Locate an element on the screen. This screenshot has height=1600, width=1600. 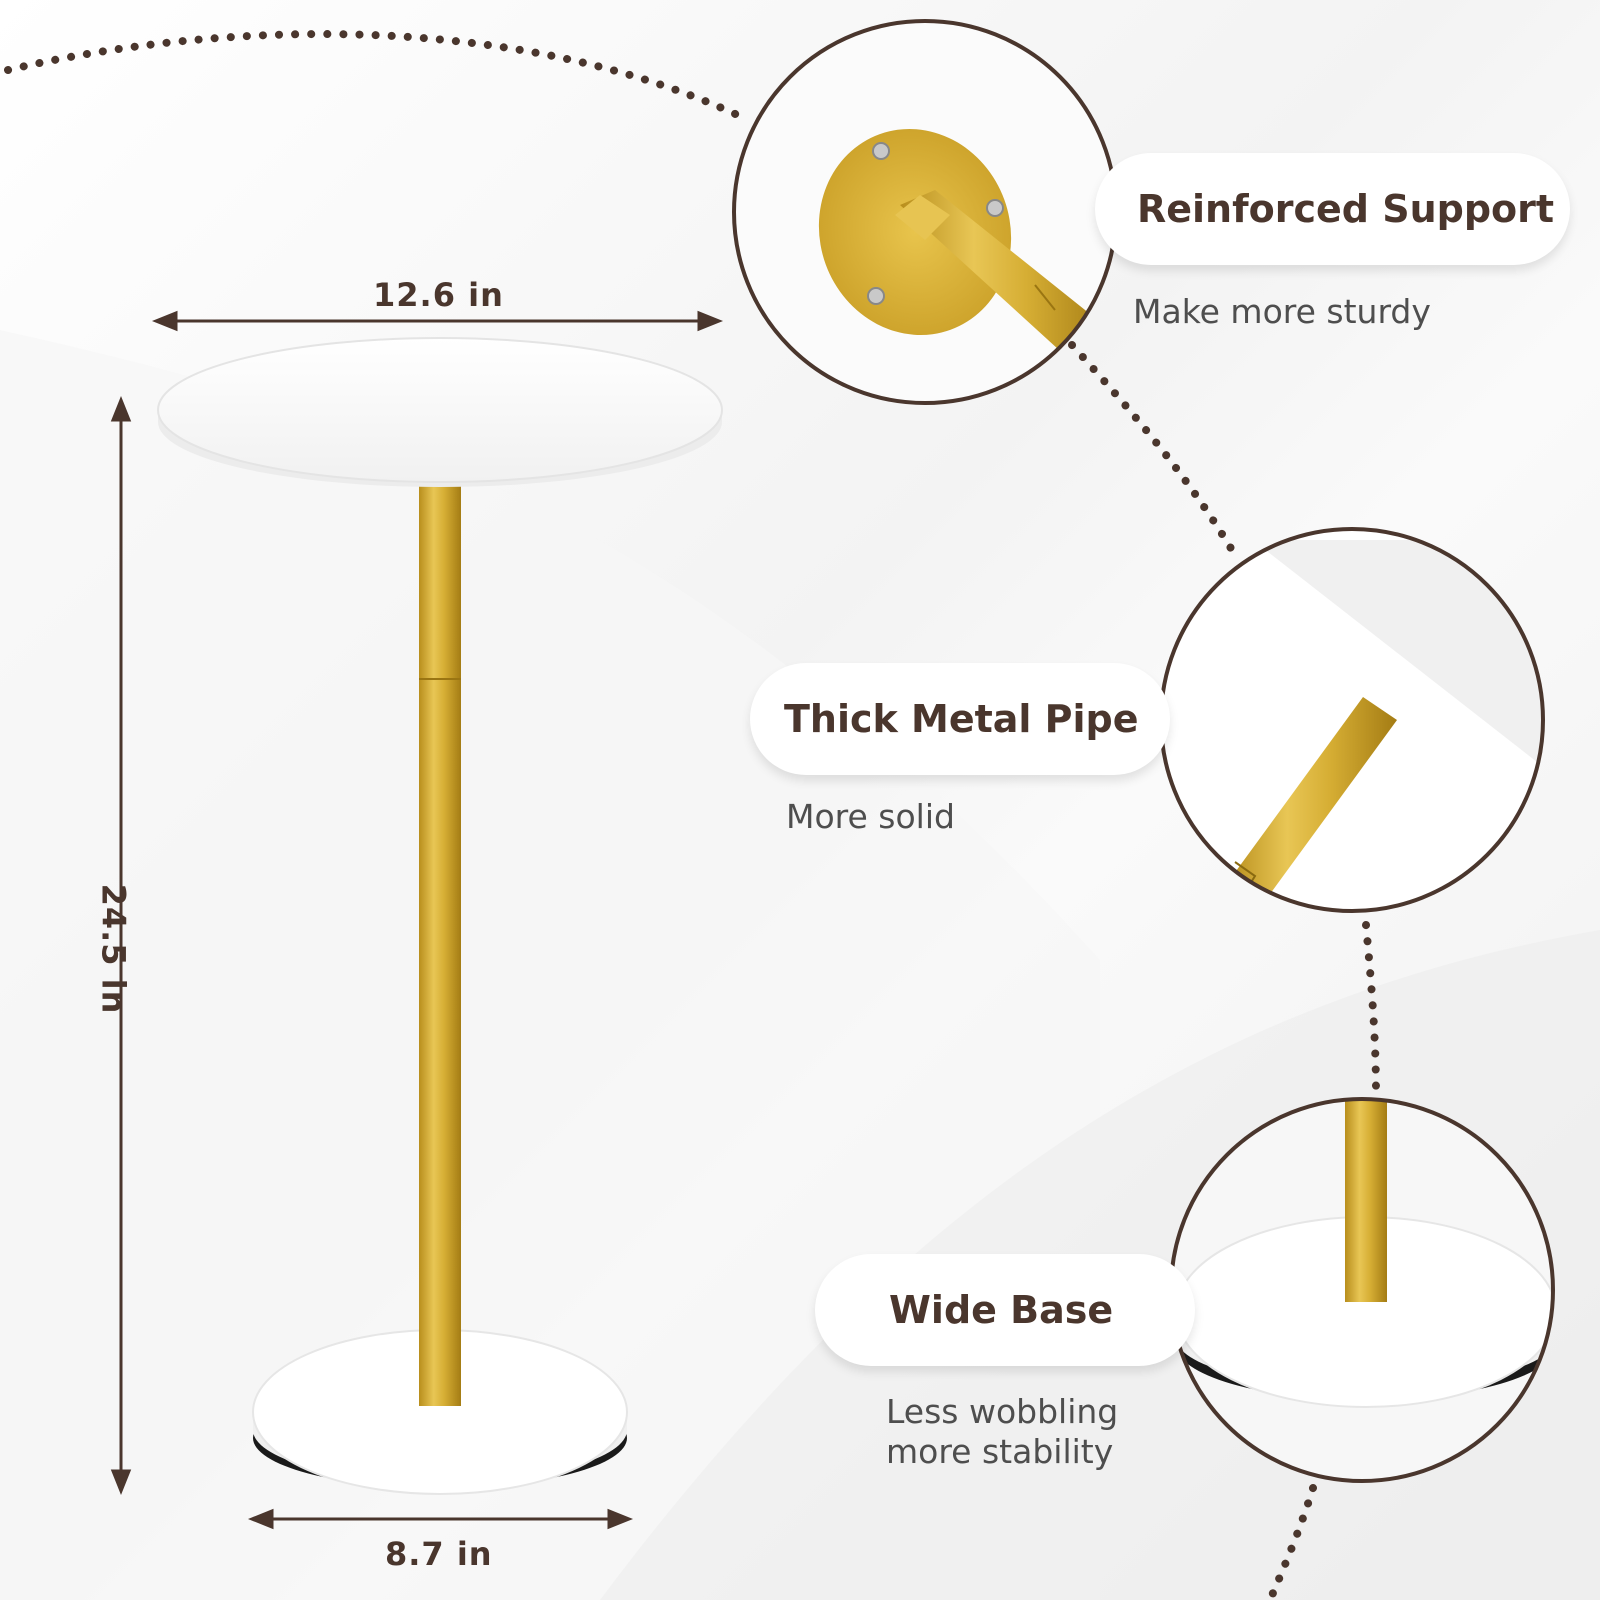
feature-pill-reinforced-support: Reinforced Support is located at coordinates (1332, 209).